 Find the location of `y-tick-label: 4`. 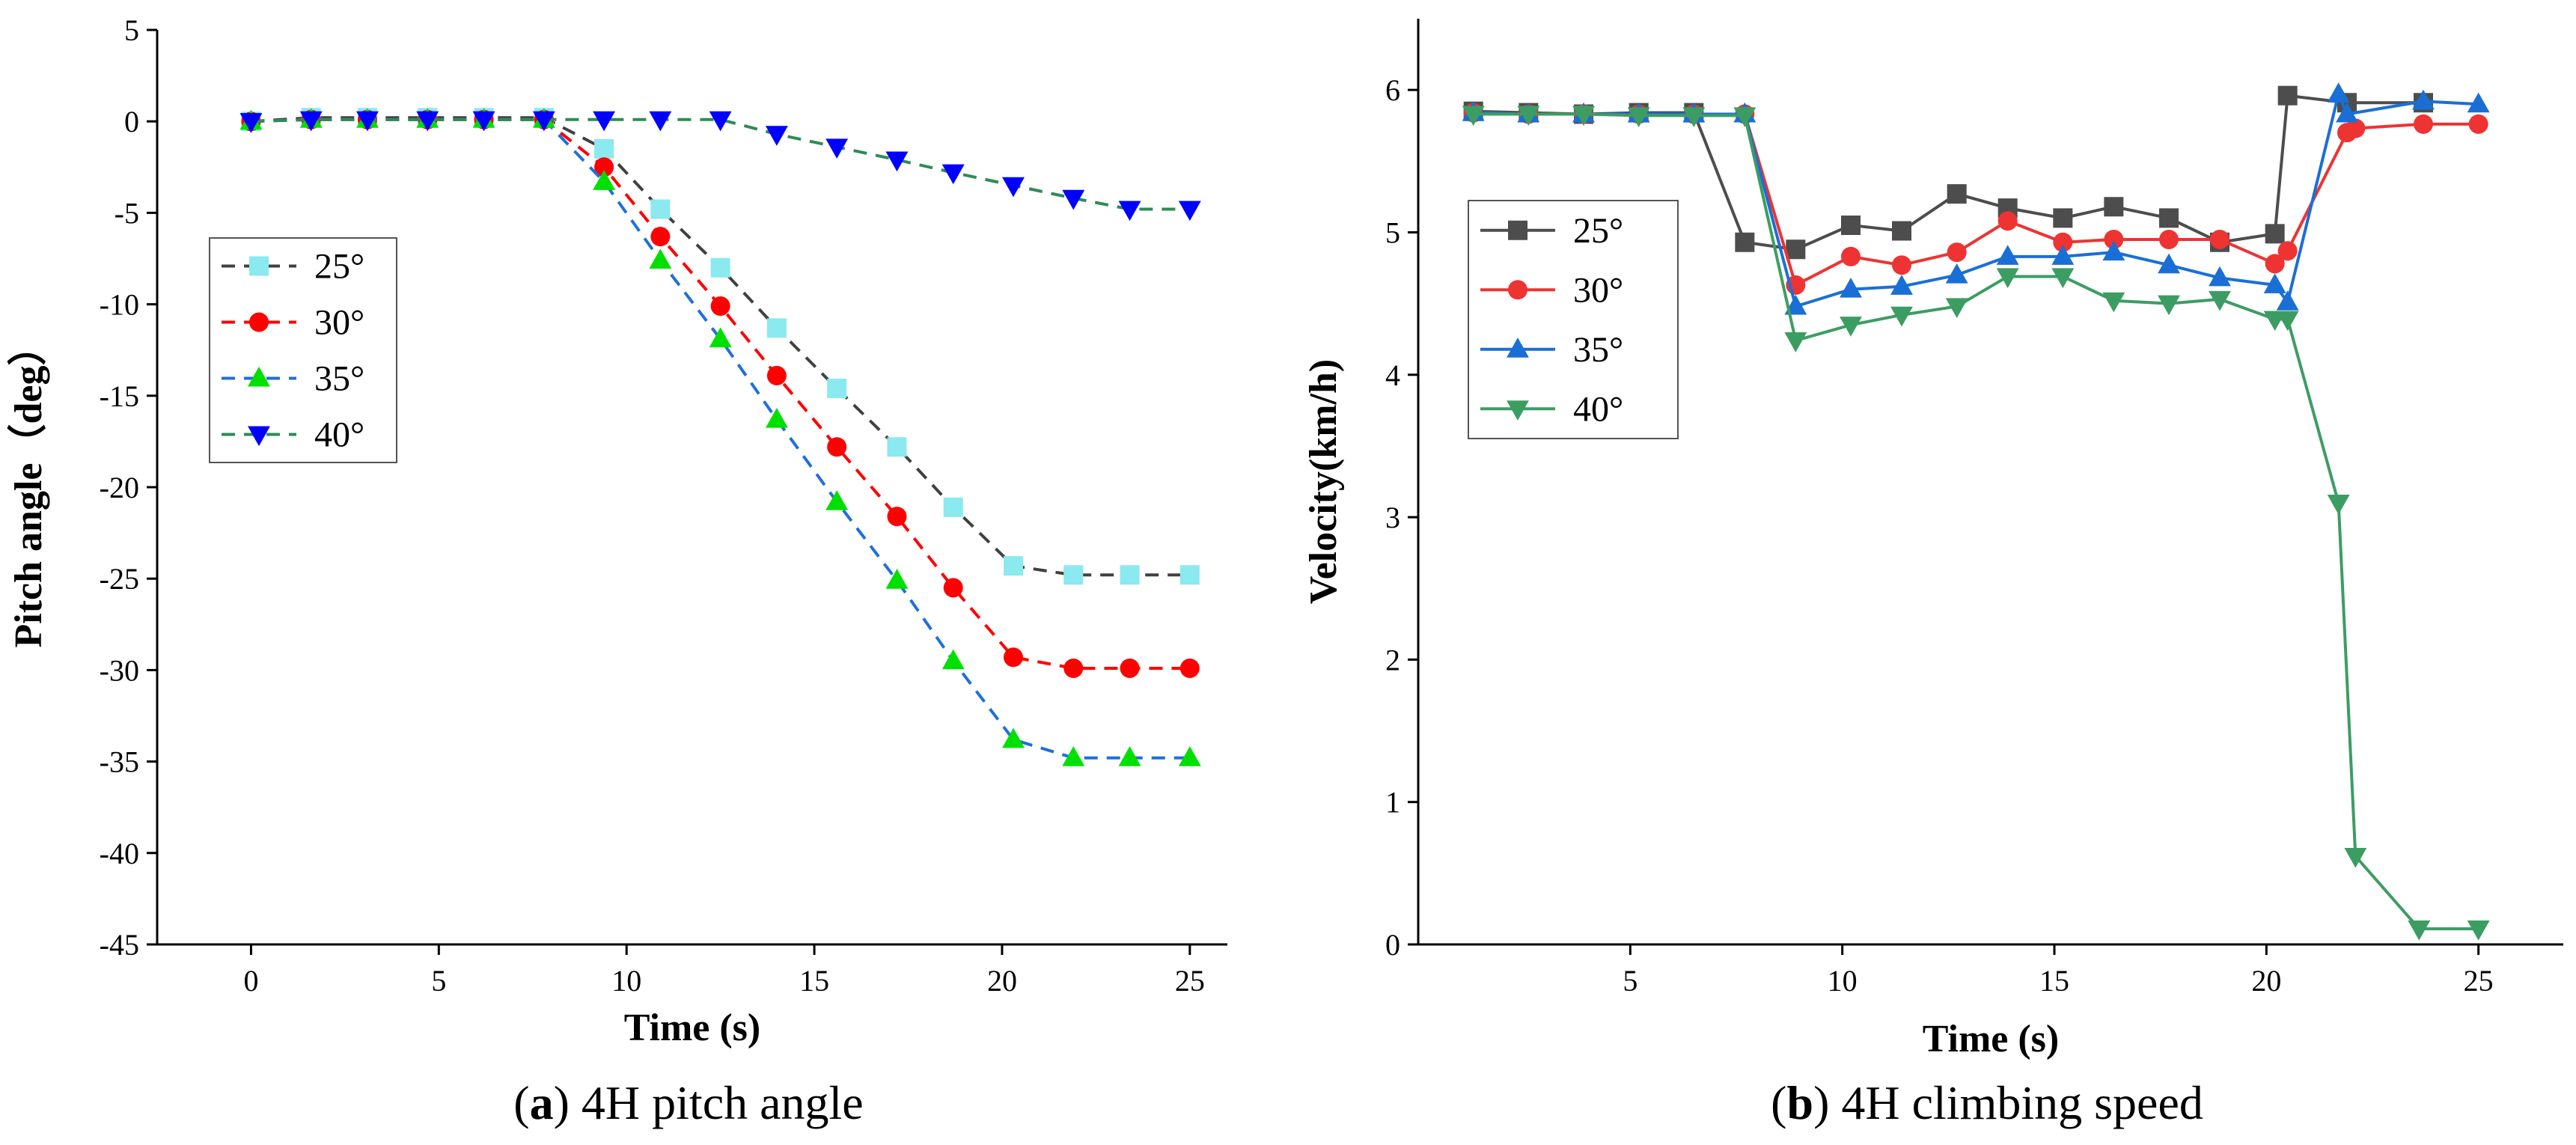

y-tick-label: 4 is located at coordinates (1392, 375).